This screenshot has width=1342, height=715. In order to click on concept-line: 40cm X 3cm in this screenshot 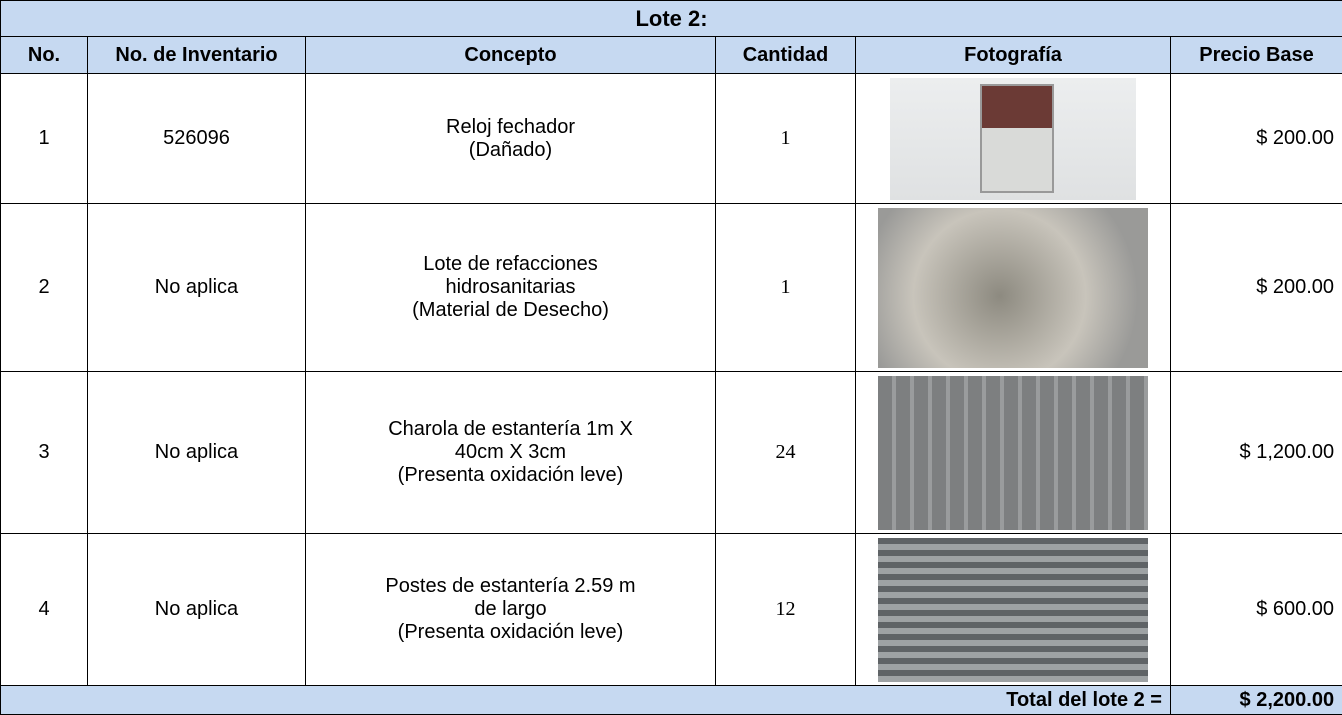, I will do `click(510, 452)`.